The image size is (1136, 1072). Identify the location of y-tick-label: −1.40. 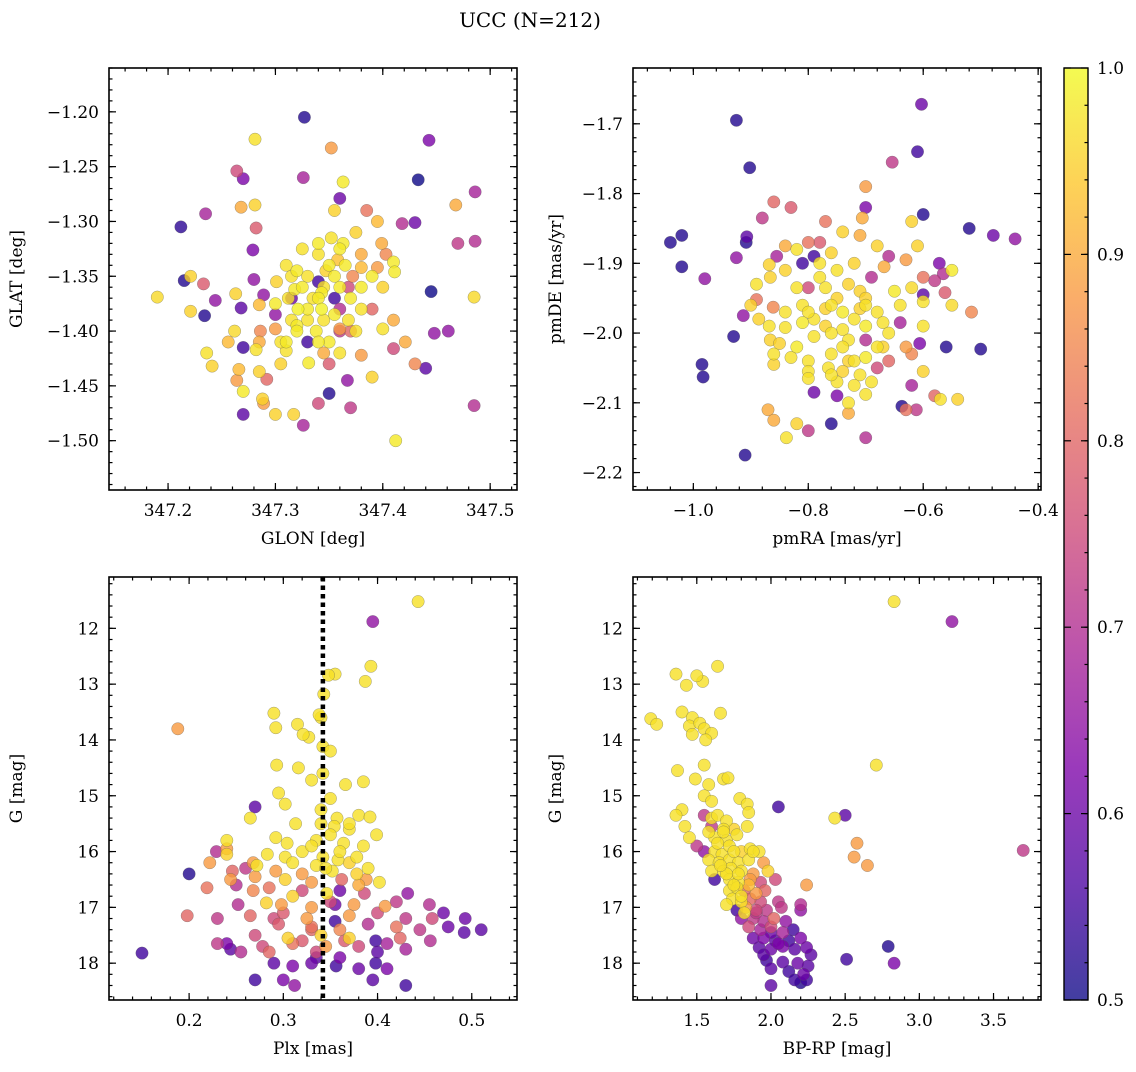
(73, 332).